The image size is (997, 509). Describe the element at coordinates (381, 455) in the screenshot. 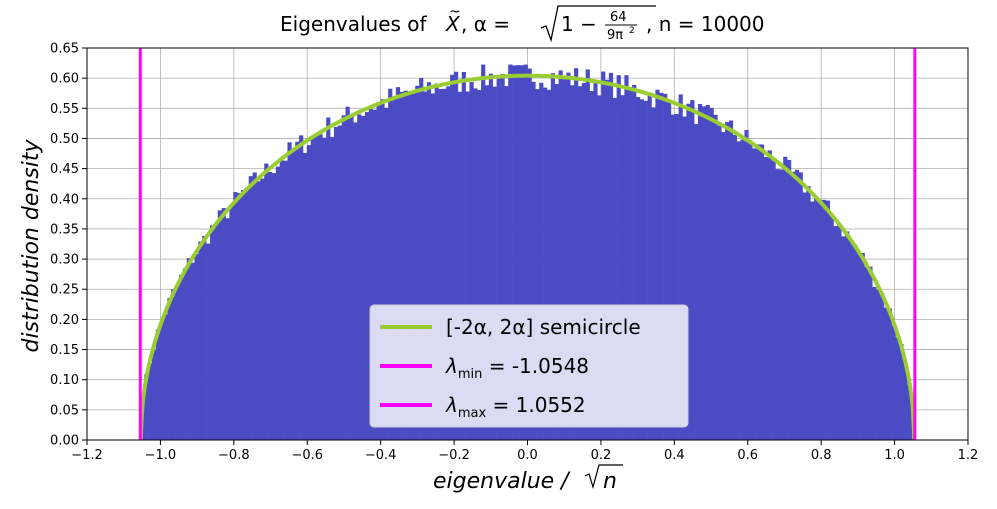

I see `x-tick-label: −0.4` at that location.